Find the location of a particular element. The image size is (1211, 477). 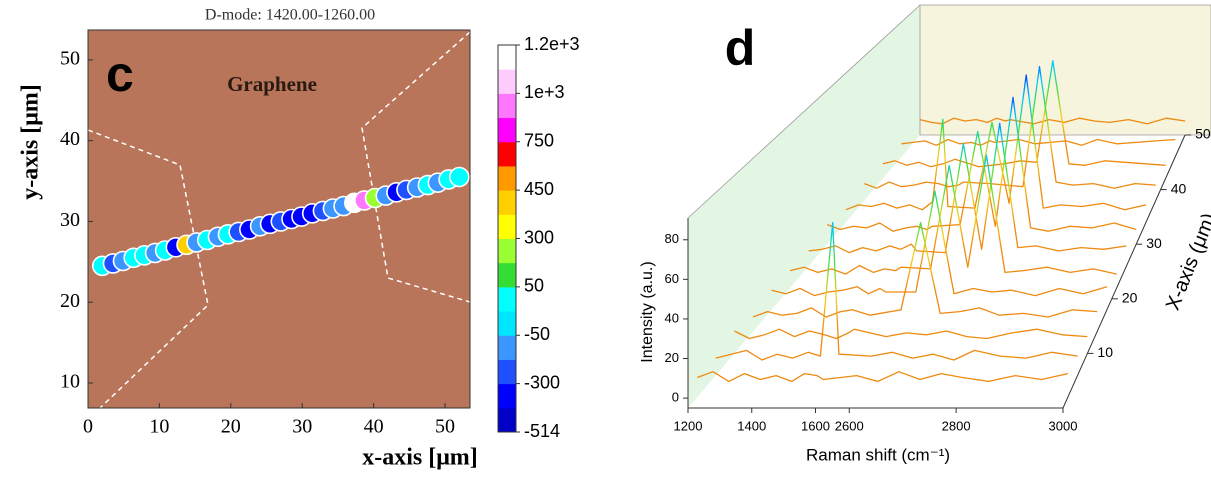

colorbar-tick-label: 50 is located at coordinates (534, 286).